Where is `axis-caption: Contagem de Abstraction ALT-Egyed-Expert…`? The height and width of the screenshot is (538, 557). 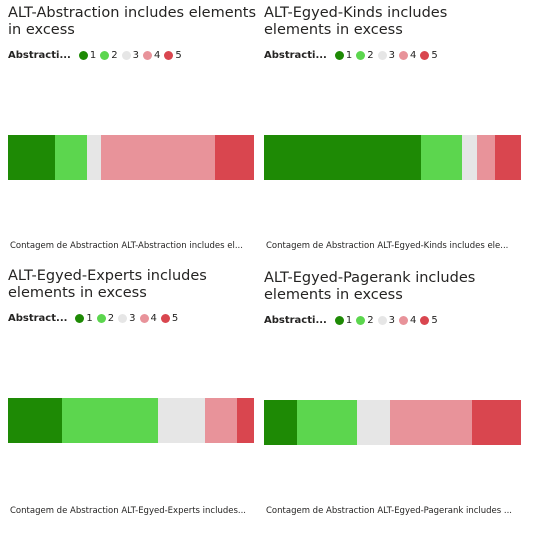
axis-caption: Contagem de Abstraction ALT-Egyed-Expert… is located at coordinates (128, 511).